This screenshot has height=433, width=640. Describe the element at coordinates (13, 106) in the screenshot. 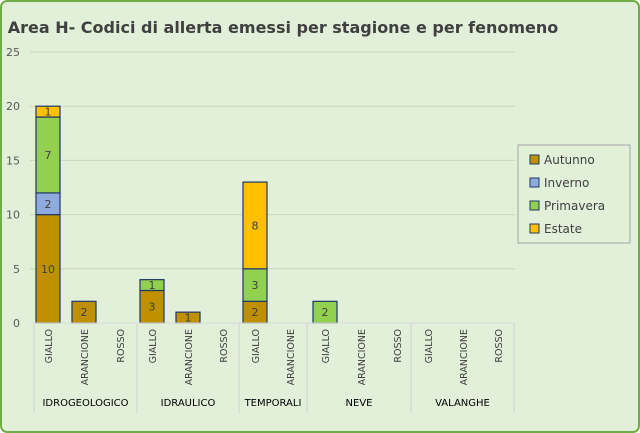

I see `y-tick-label: 20` at that location.